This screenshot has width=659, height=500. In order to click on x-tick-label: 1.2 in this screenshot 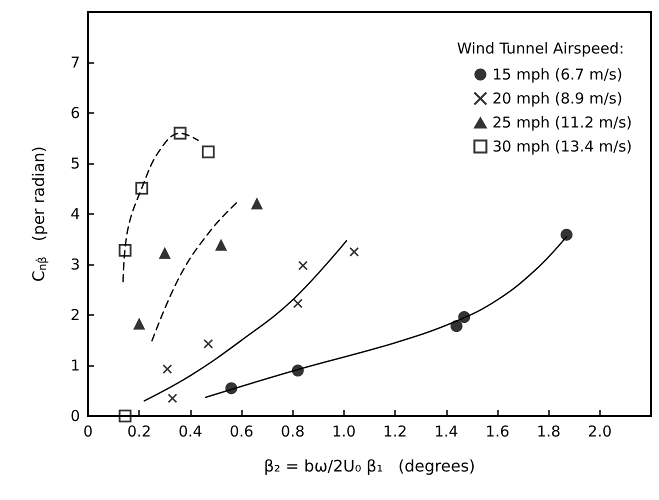, I will do `click(395, 431)`.